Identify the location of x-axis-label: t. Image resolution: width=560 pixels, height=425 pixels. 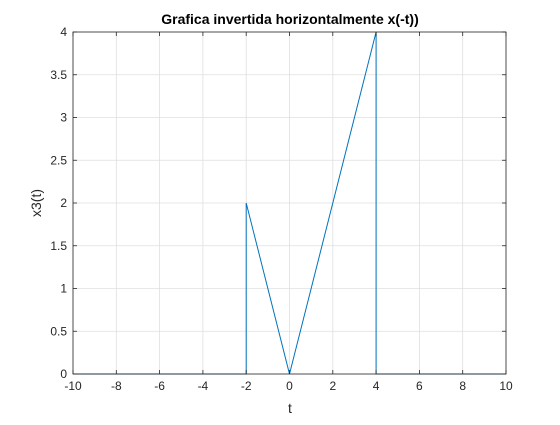
(290, 408).